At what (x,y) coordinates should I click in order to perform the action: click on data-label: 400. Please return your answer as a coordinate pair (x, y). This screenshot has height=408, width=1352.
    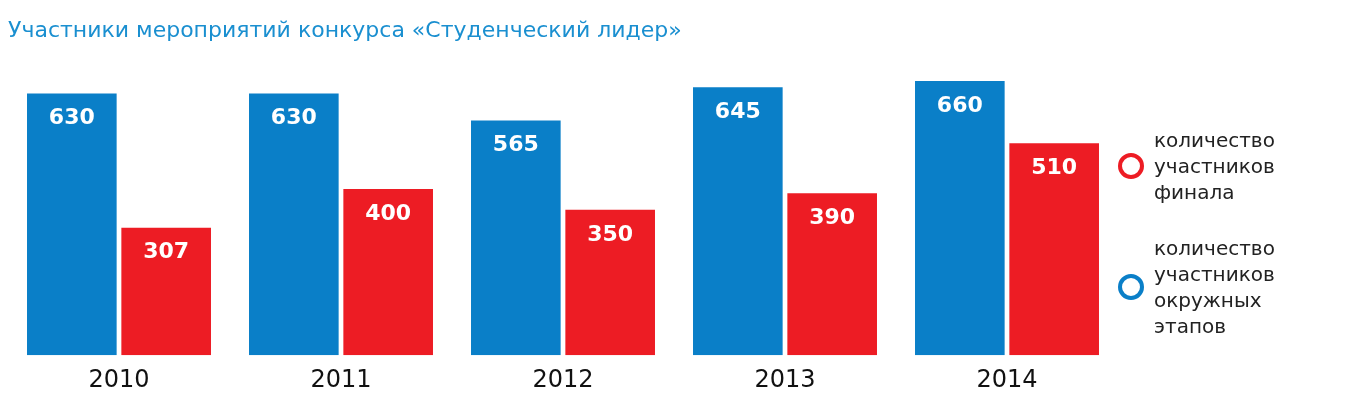
    Looking at the image, I should click on (388, 212).